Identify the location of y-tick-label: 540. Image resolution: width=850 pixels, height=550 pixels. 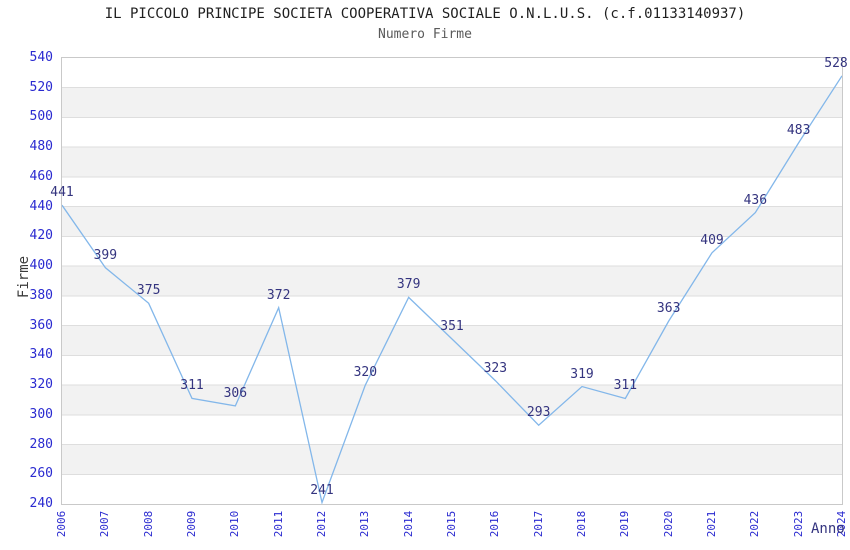
(41, 57).